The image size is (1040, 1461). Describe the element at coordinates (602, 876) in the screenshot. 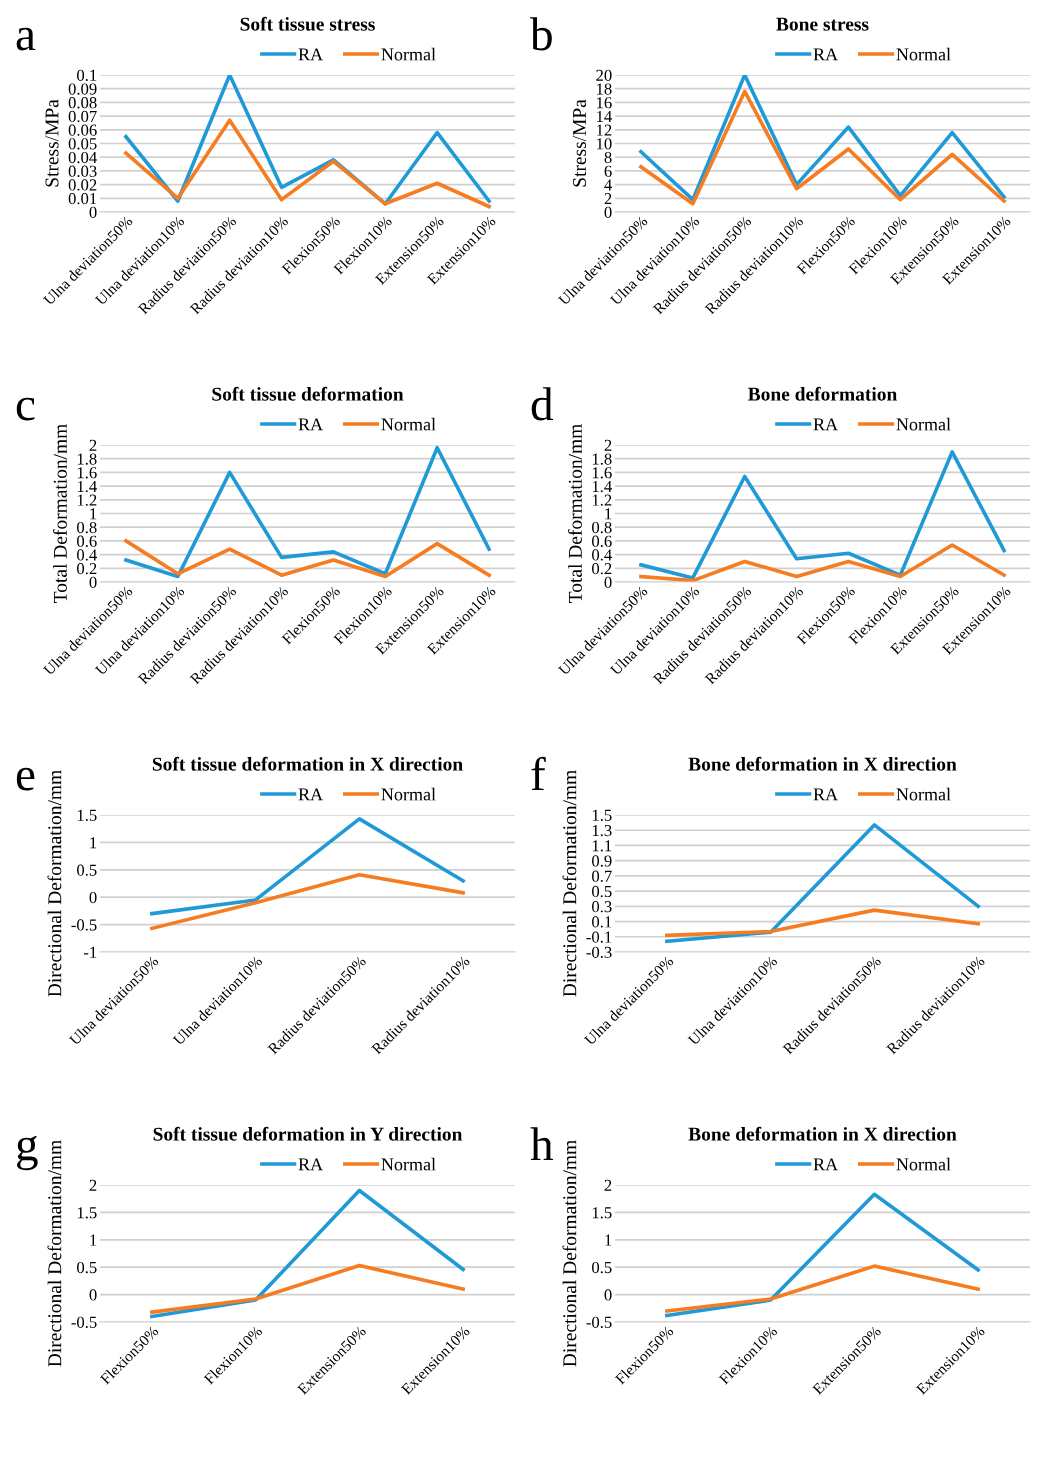

I see `y-tick-label: 0.7` at that location.